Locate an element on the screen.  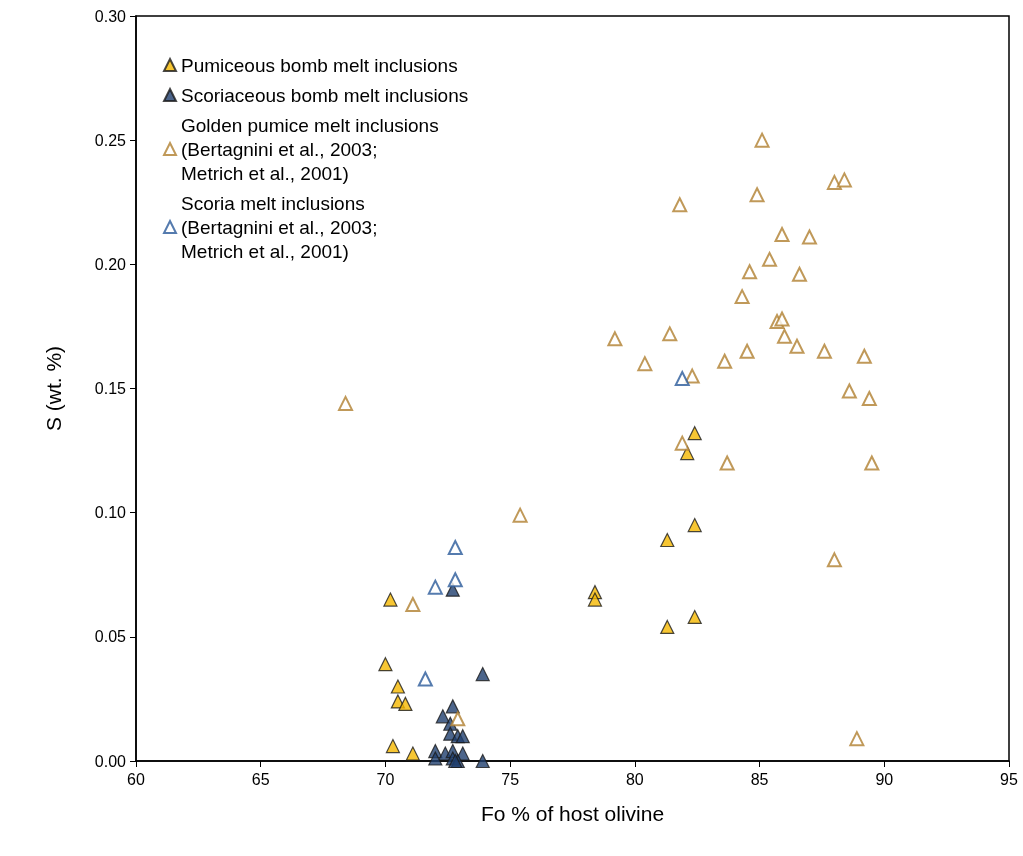
y-tick-label: 0.15 is located at coordinates (110, 388).